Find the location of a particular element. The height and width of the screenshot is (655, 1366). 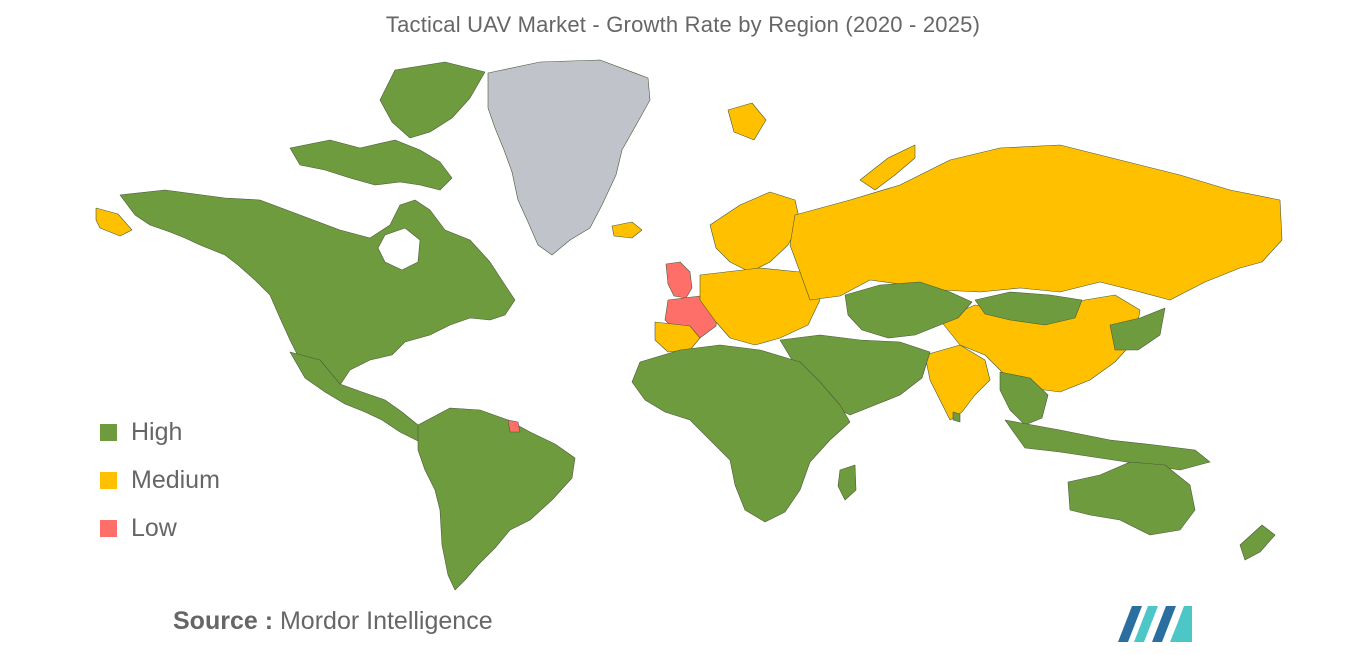

map-legend: High Medium Low is located at coordinates (160, 480).